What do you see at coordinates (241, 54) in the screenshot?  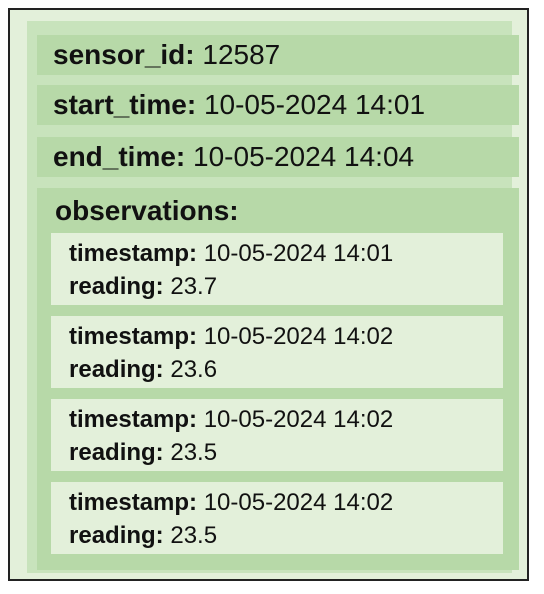 I see `sensor-id-value: 12587` at bounding box center [241, 54].